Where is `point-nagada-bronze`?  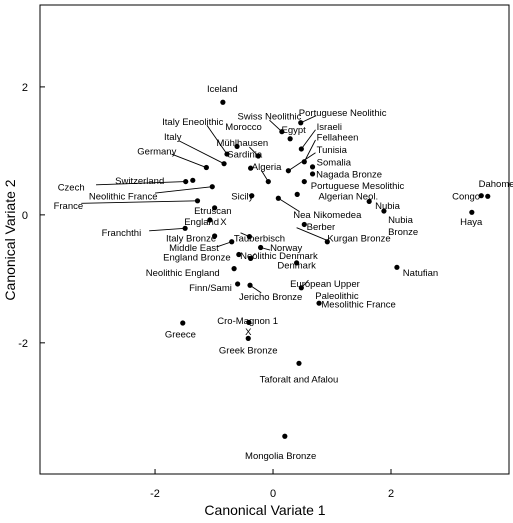 point-nagada-bronze is located at coordinates (312, 174).